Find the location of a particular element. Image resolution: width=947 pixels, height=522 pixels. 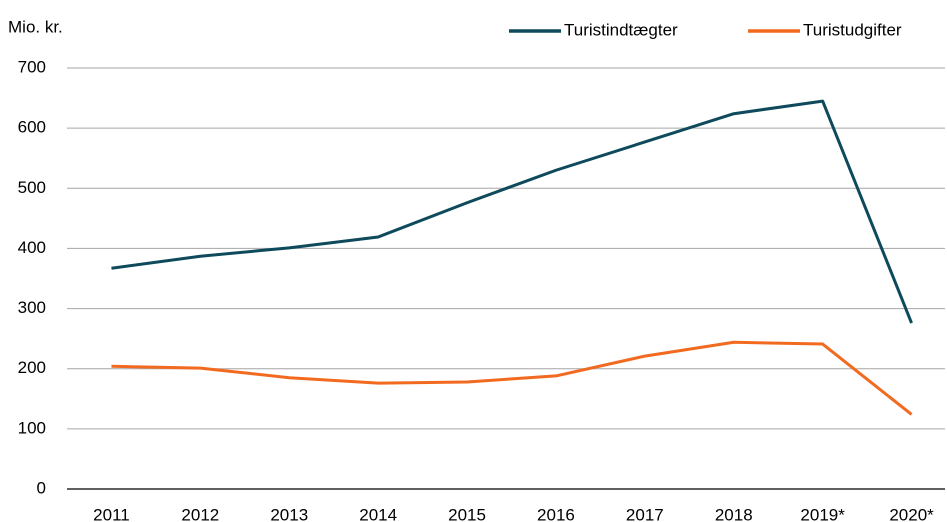

y-tick-label: 600 is located at coordinates (32, 127).